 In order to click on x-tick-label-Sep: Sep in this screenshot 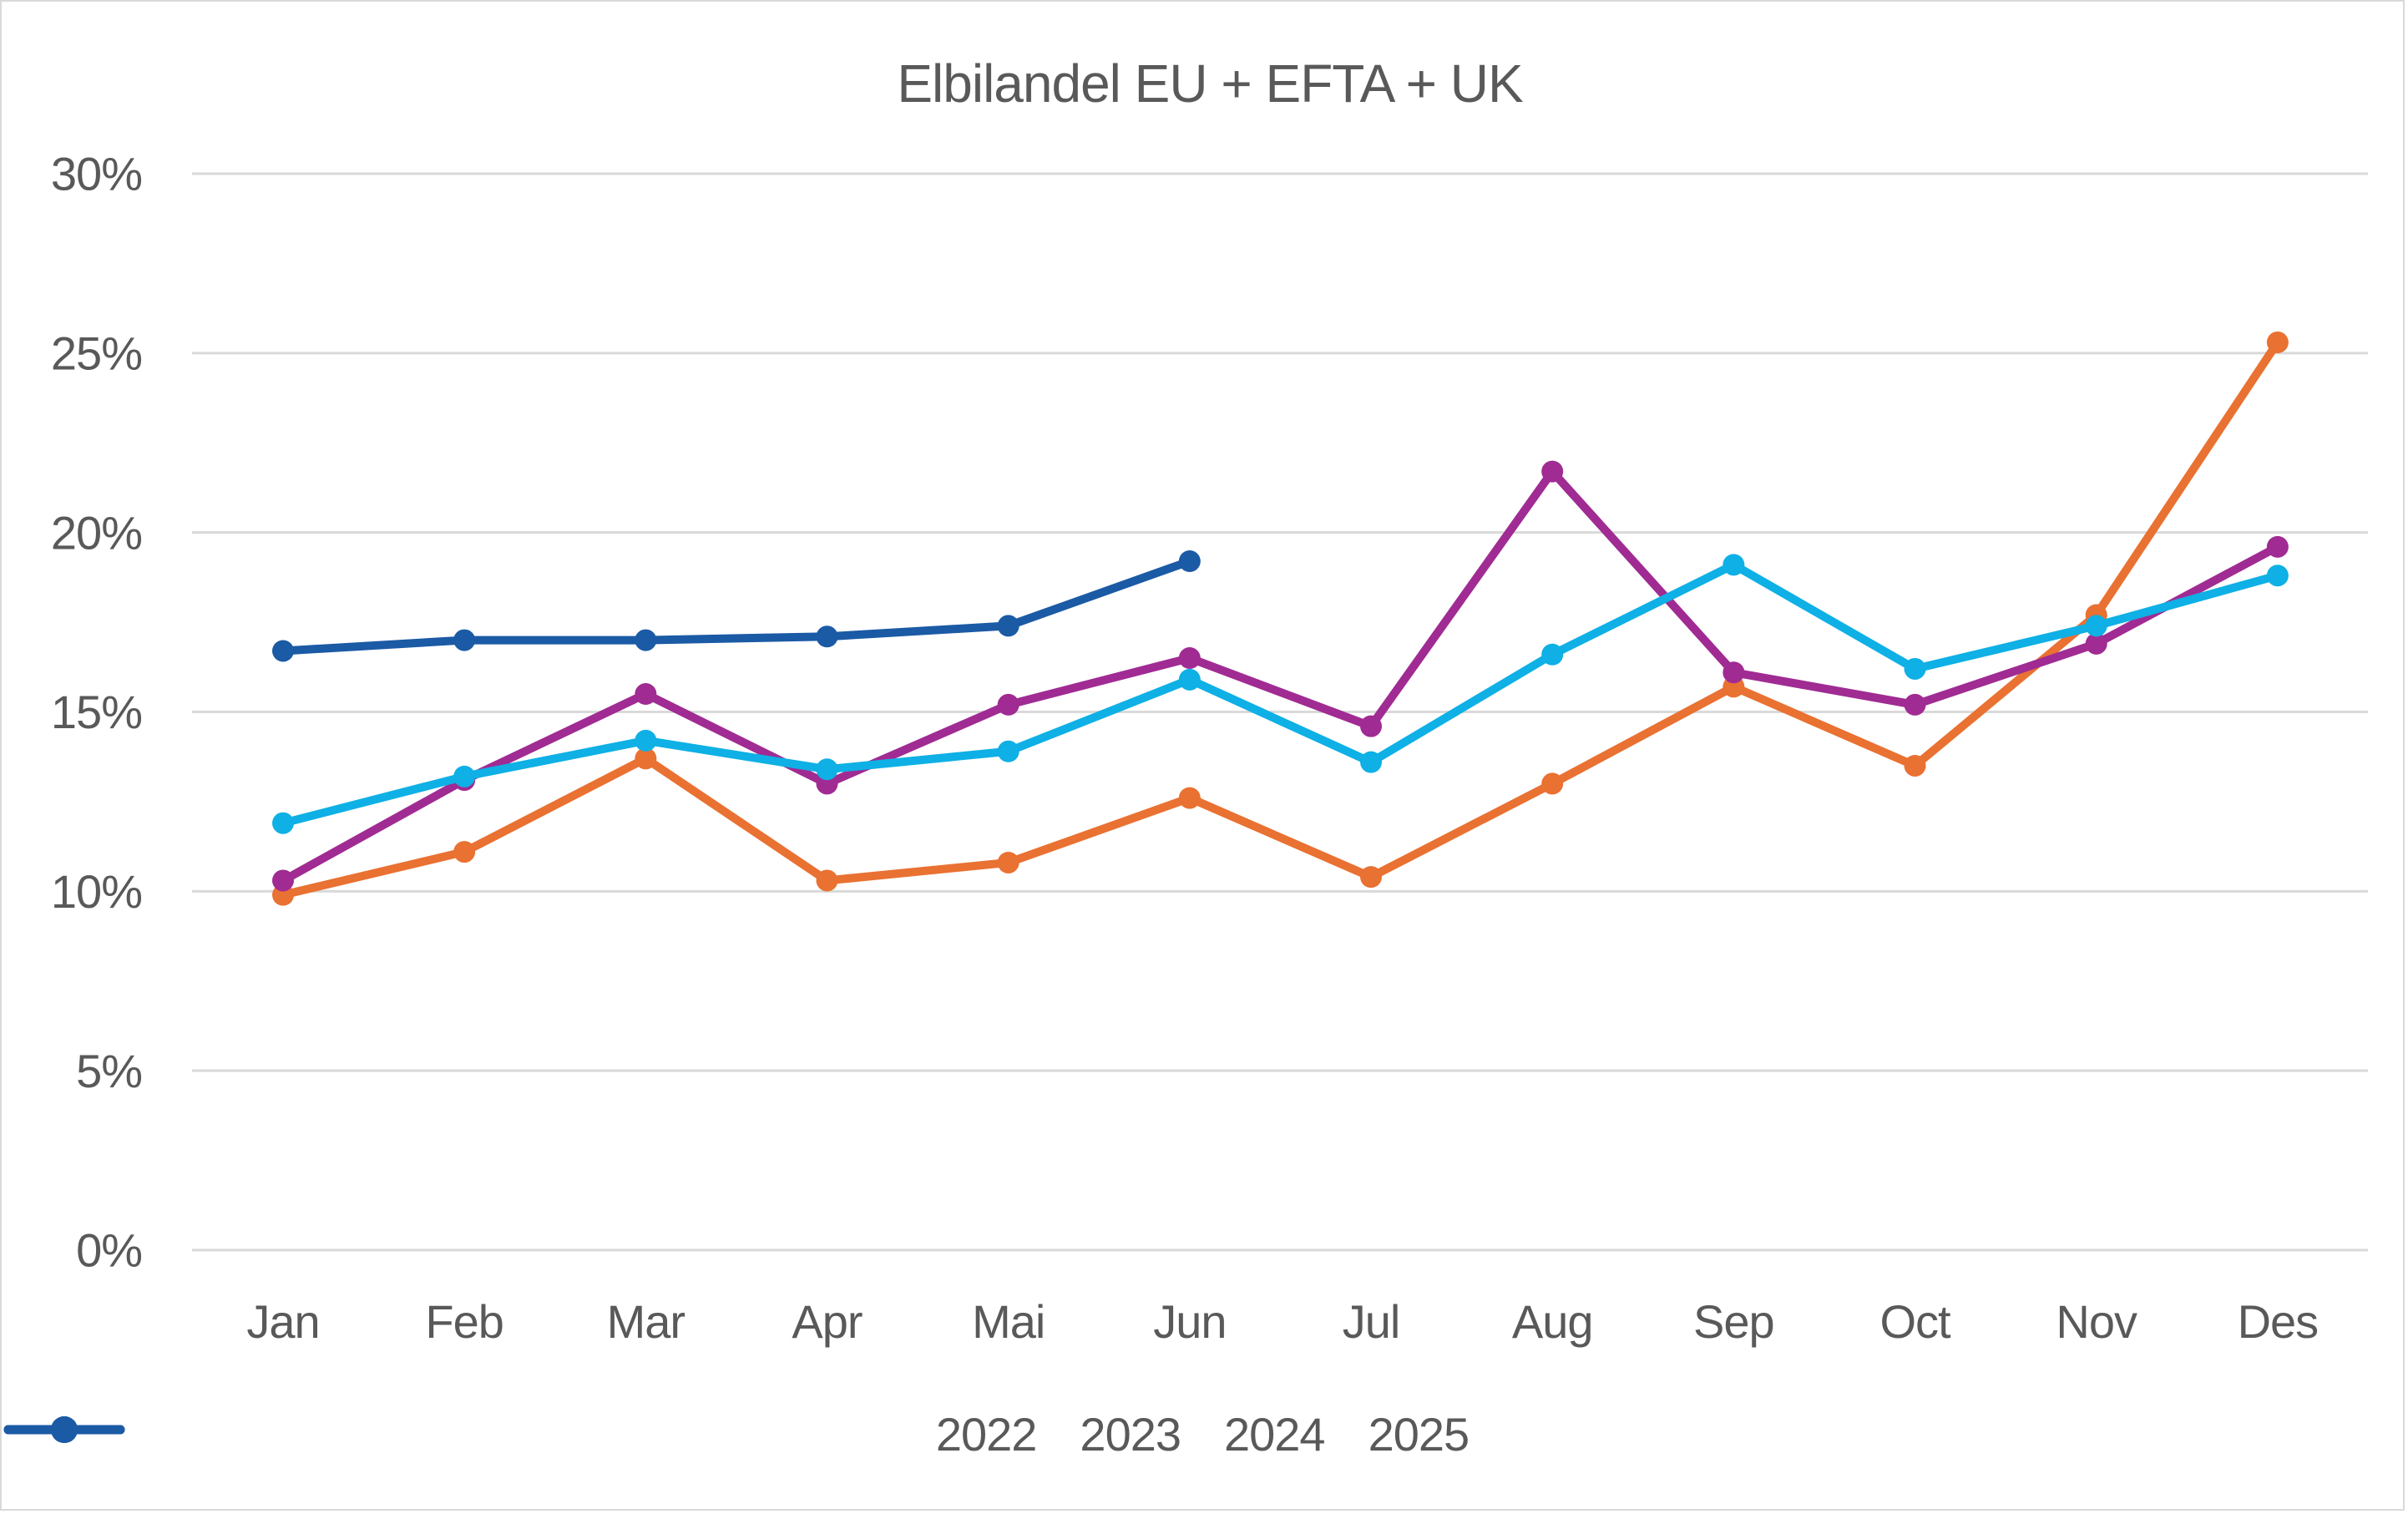, I will do `click(1733, 1321)`.